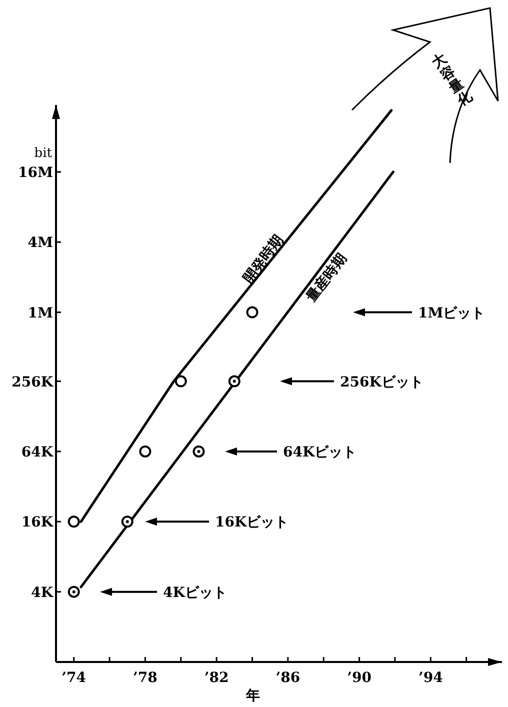 The image size is (508, 707). I want to click on y-tick-label: 16M, so click(35, 172).